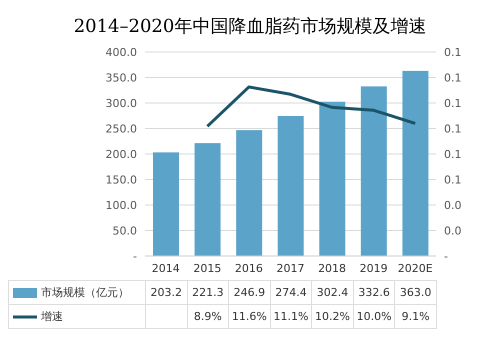 This screenshot has width=500, height=362. I want to click on y-tick-label: 350.0, so click(121, 77).